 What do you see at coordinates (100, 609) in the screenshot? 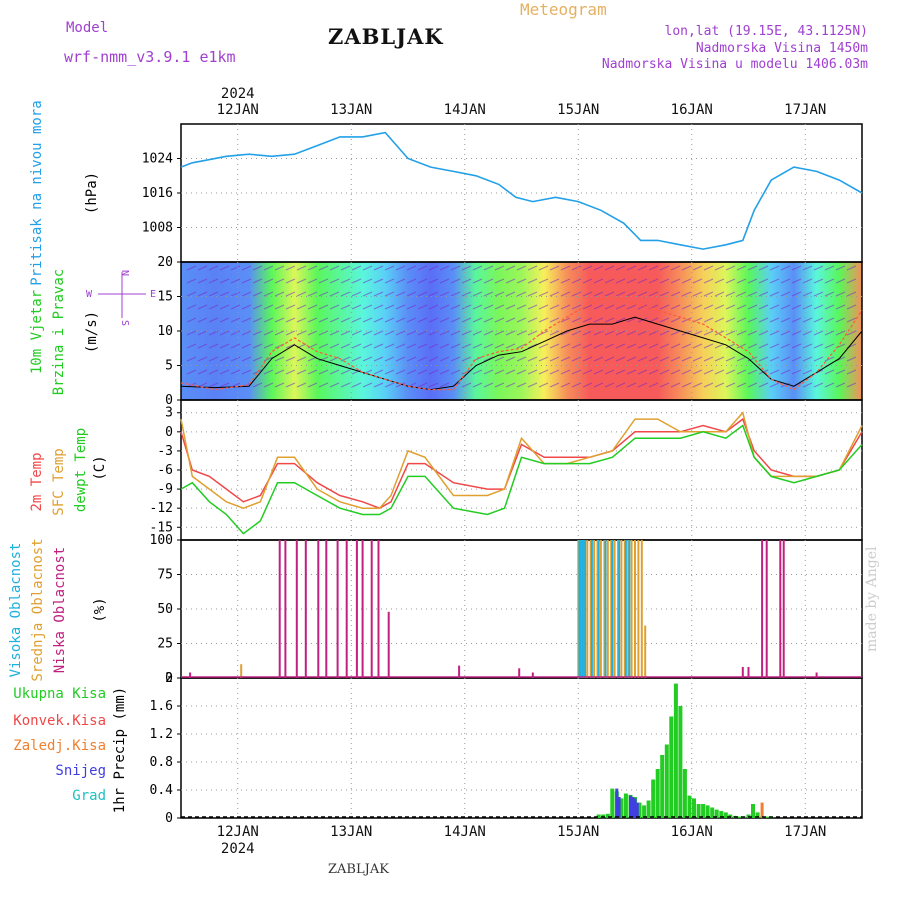
I see `cloud-unit-label: (%)` at bounding box center [100, 609].